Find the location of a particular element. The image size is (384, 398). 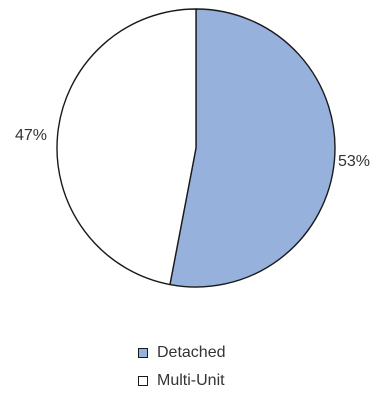

legend-item-multi-unit: Multi-Unit is located at coordinates (238, 381).